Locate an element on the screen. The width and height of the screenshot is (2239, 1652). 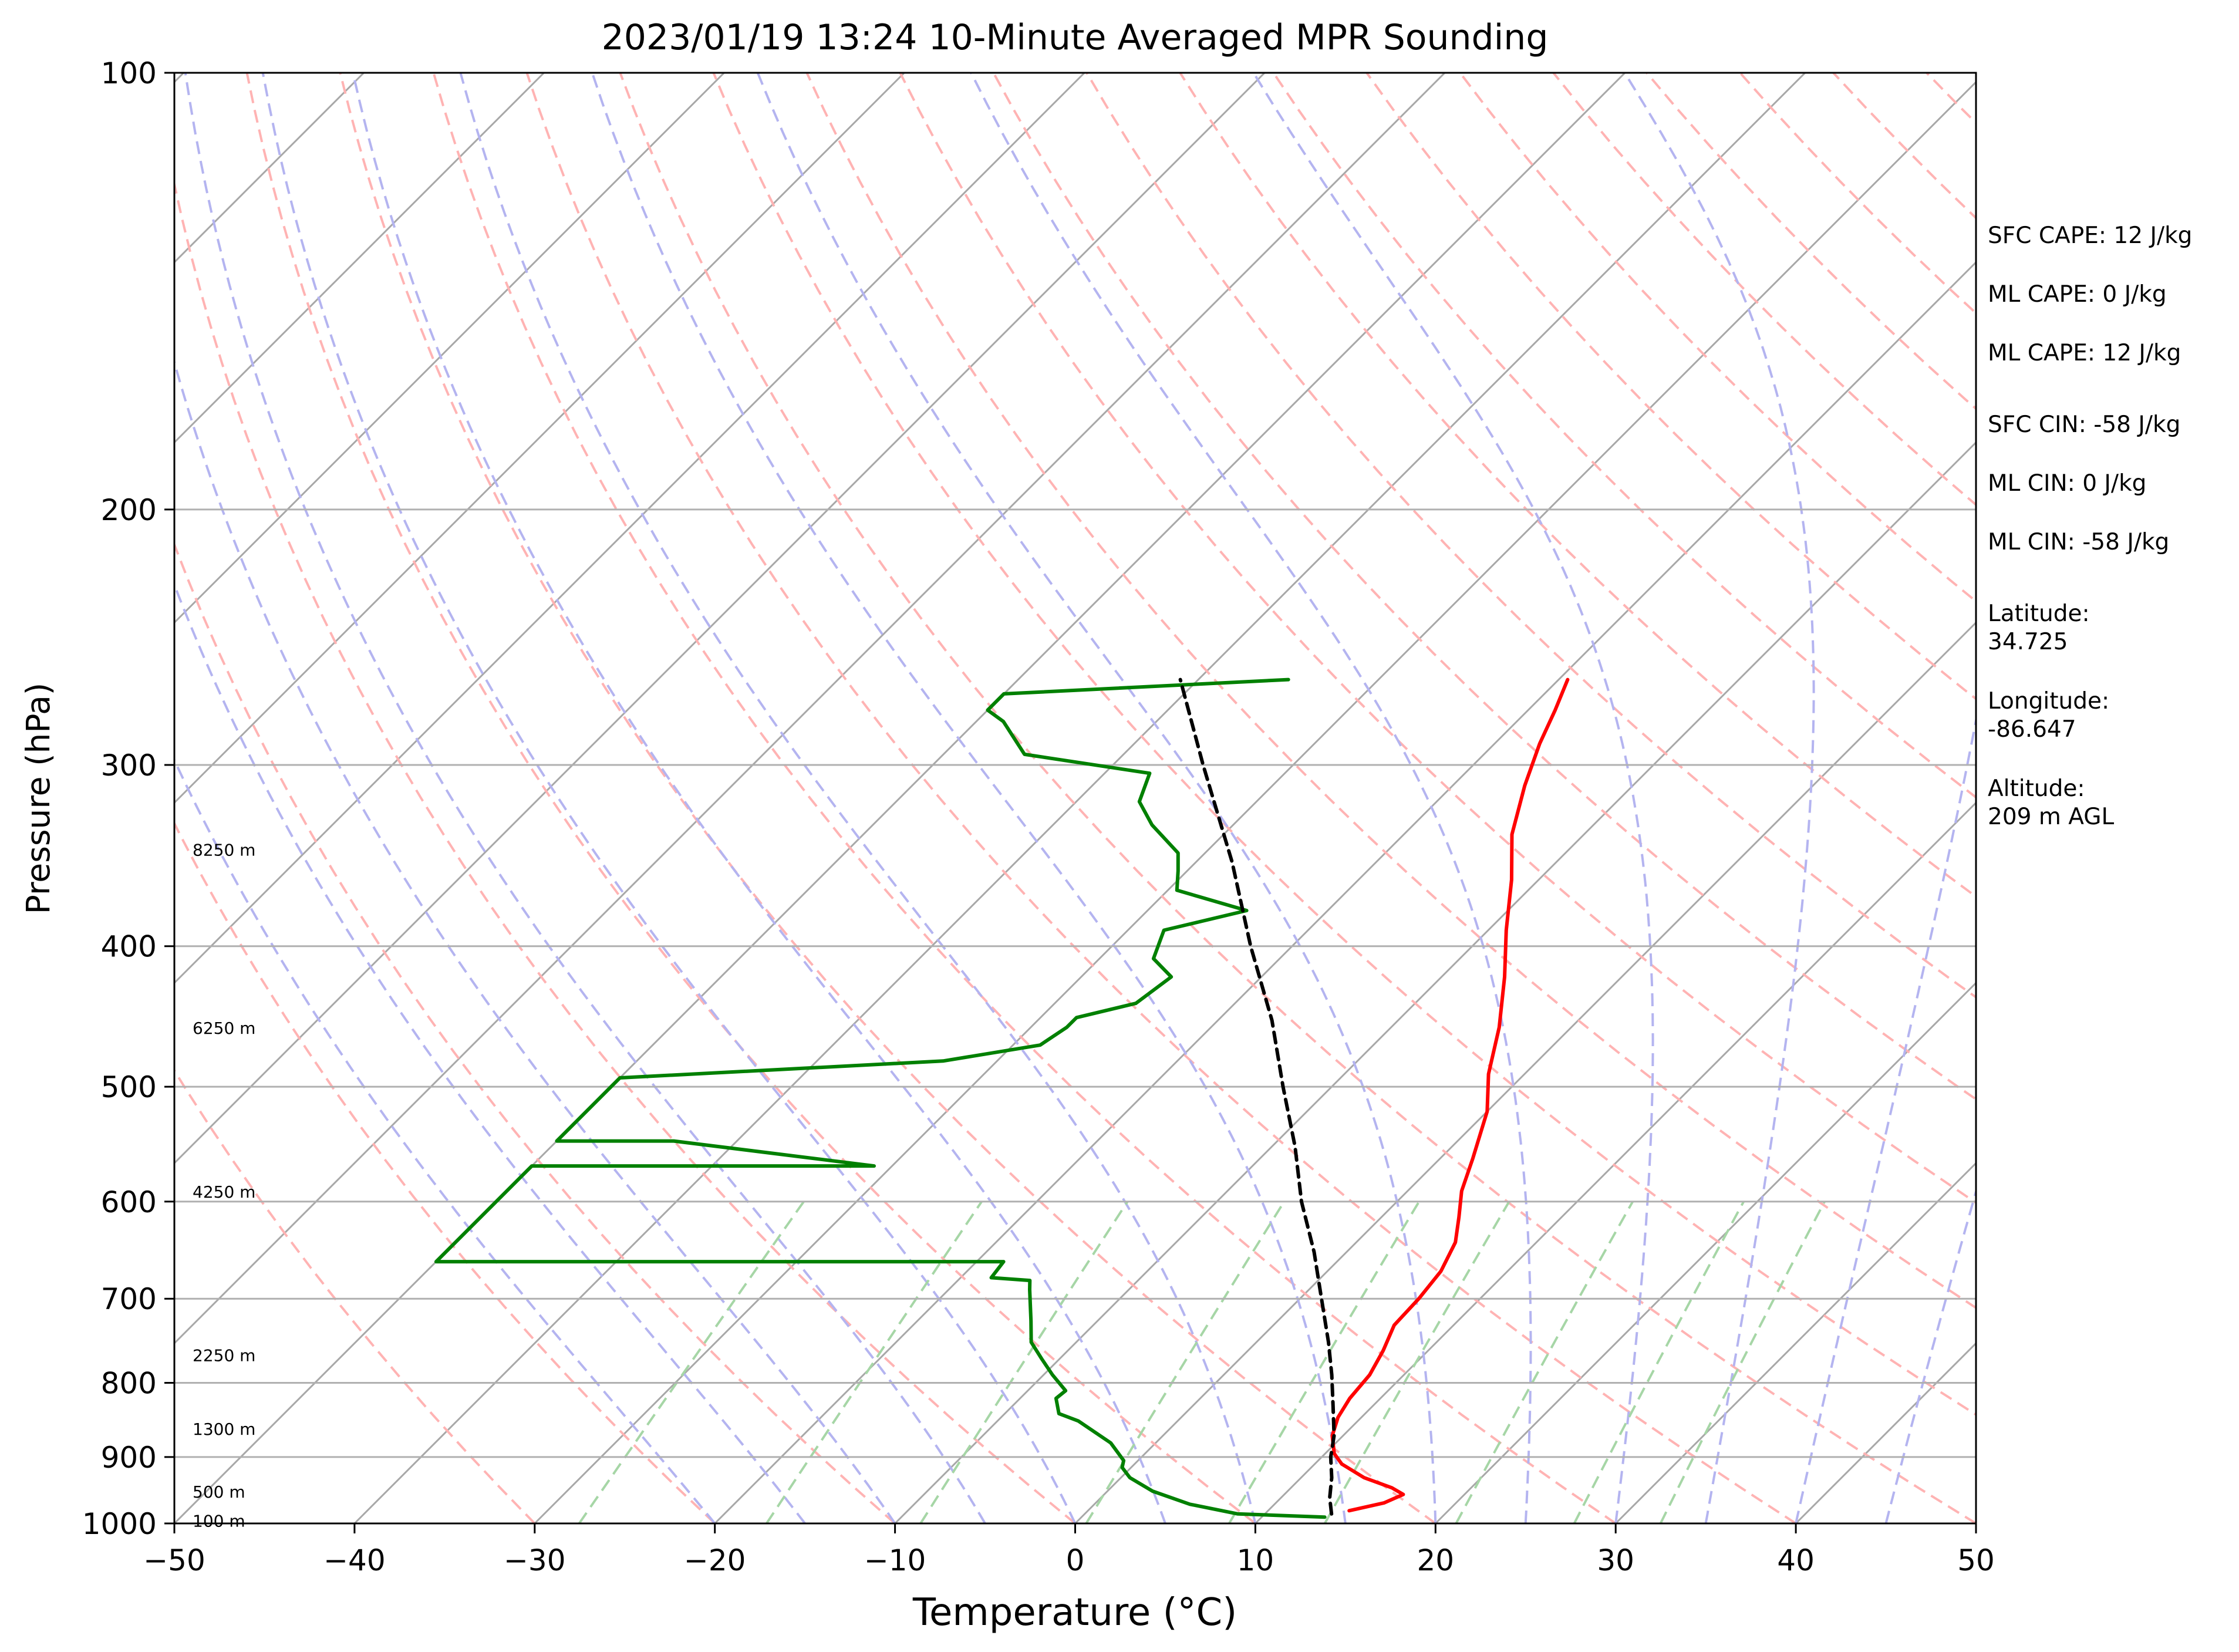
longitude-value: -86.647 is located at coordinates (2032, 729).